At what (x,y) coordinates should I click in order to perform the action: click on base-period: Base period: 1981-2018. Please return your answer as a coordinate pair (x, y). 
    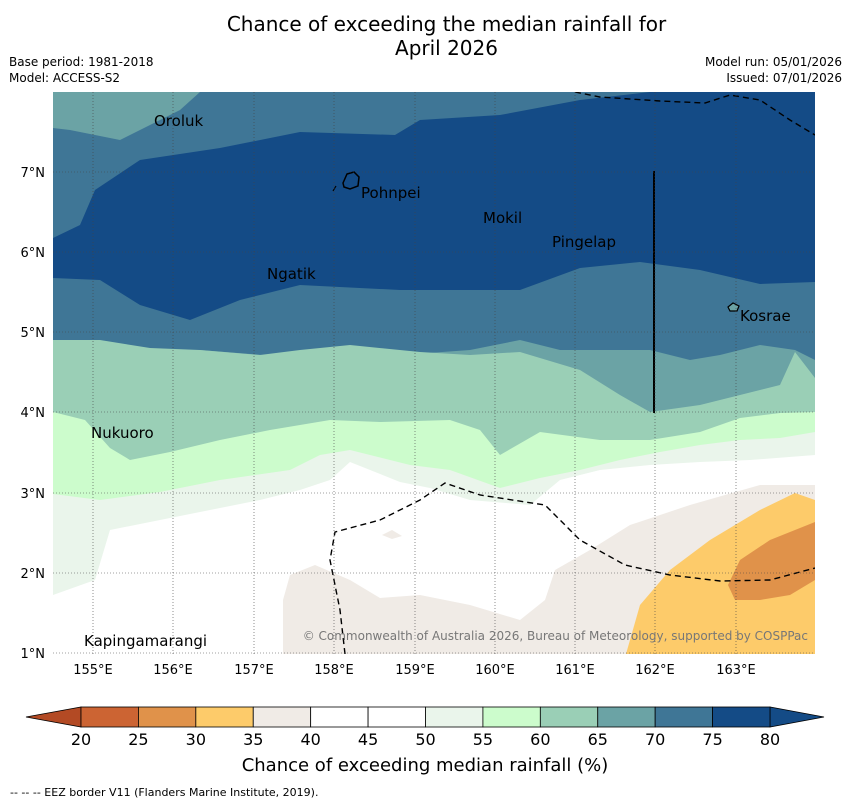
    Looking at the image, I should click on (81, 62).